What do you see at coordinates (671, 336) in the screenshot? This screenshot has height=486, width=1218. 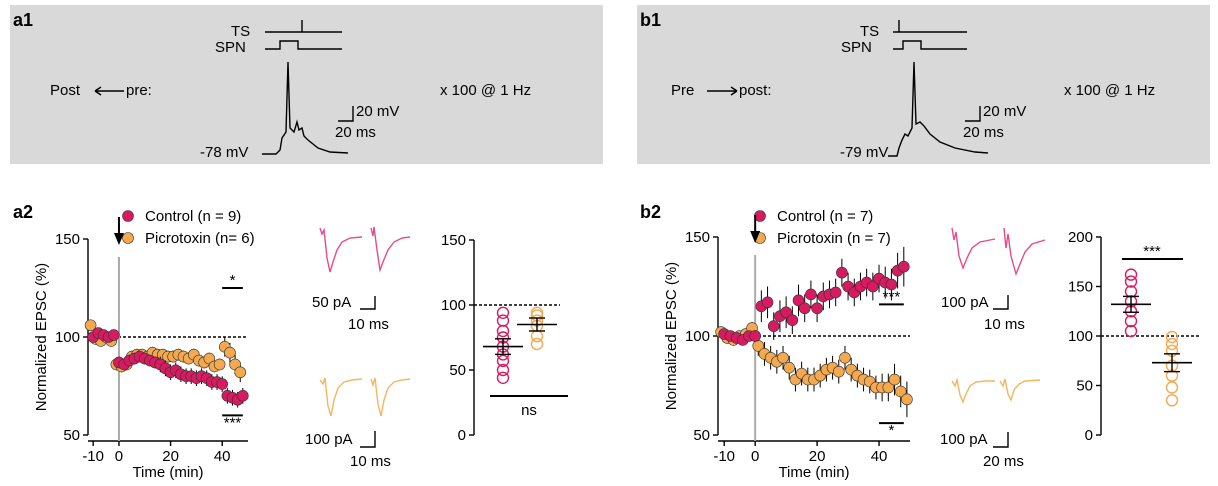 I see `y-axis-label: Normalized EPSC (%)` at bounding box center [671, 336].